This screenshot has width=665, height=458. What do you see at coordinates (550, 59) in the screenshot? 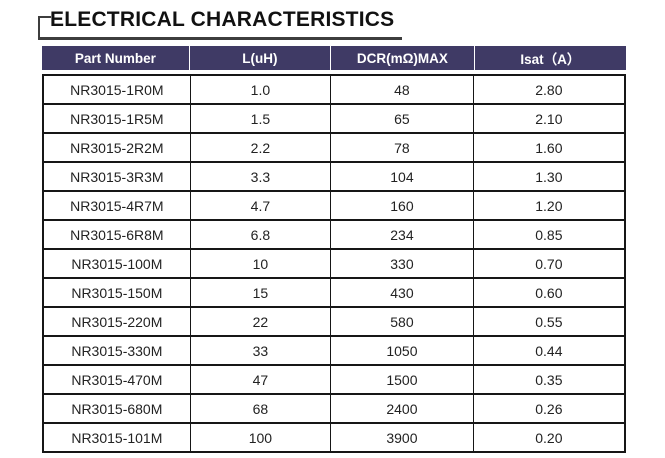
I see `column-header-isat: Isat（A）` at bounding box center [550, 59].